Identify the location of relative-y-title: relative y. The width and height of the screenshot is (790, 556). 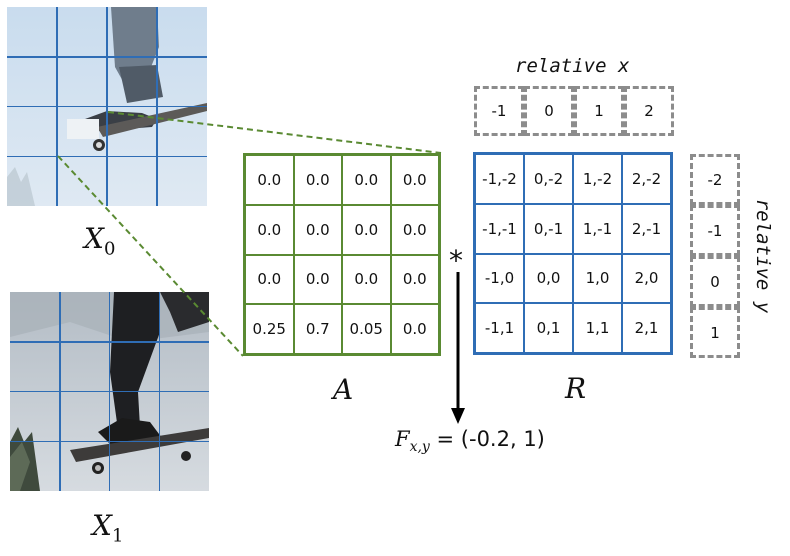
(763, 256).